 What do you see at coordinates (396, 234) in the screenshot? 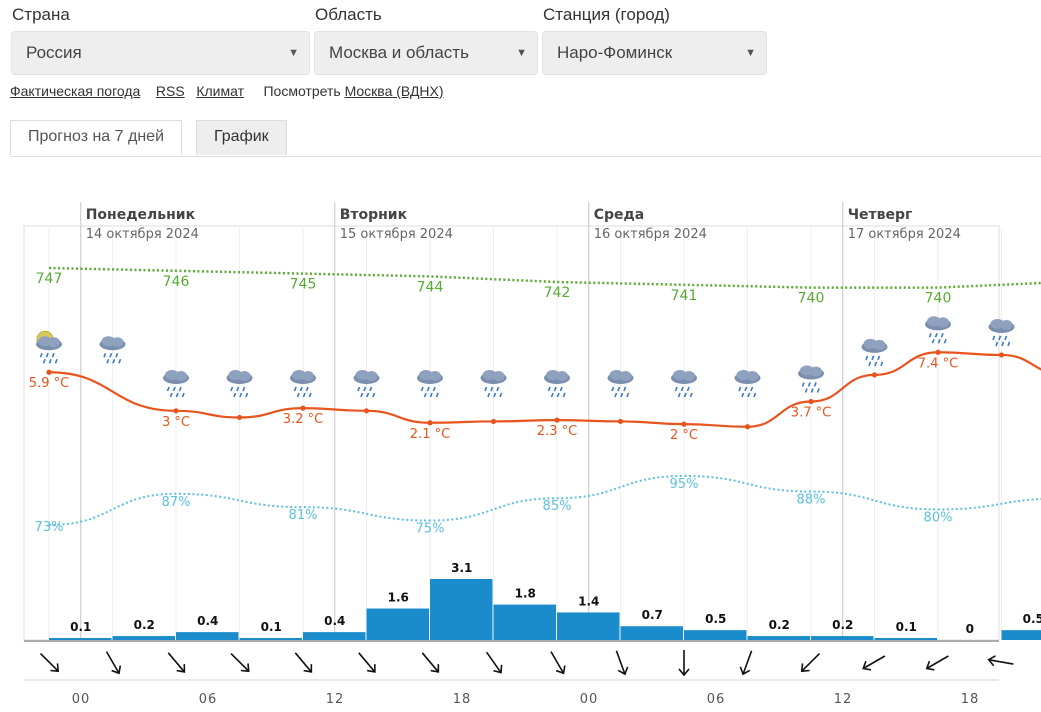
I see `day-date: 15 октября 2024` at bounding box center [396, 234].